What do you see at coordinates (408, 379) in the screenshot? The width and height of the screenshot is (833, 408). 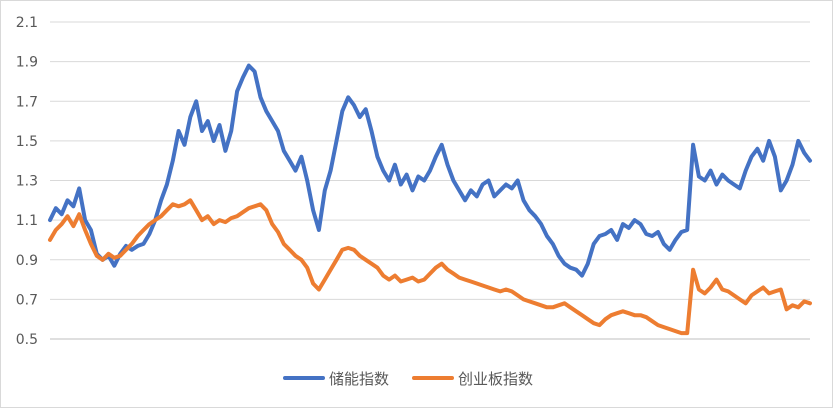 I see `legend: 储能指数 创业板指数` at bounding box center [408, 379].